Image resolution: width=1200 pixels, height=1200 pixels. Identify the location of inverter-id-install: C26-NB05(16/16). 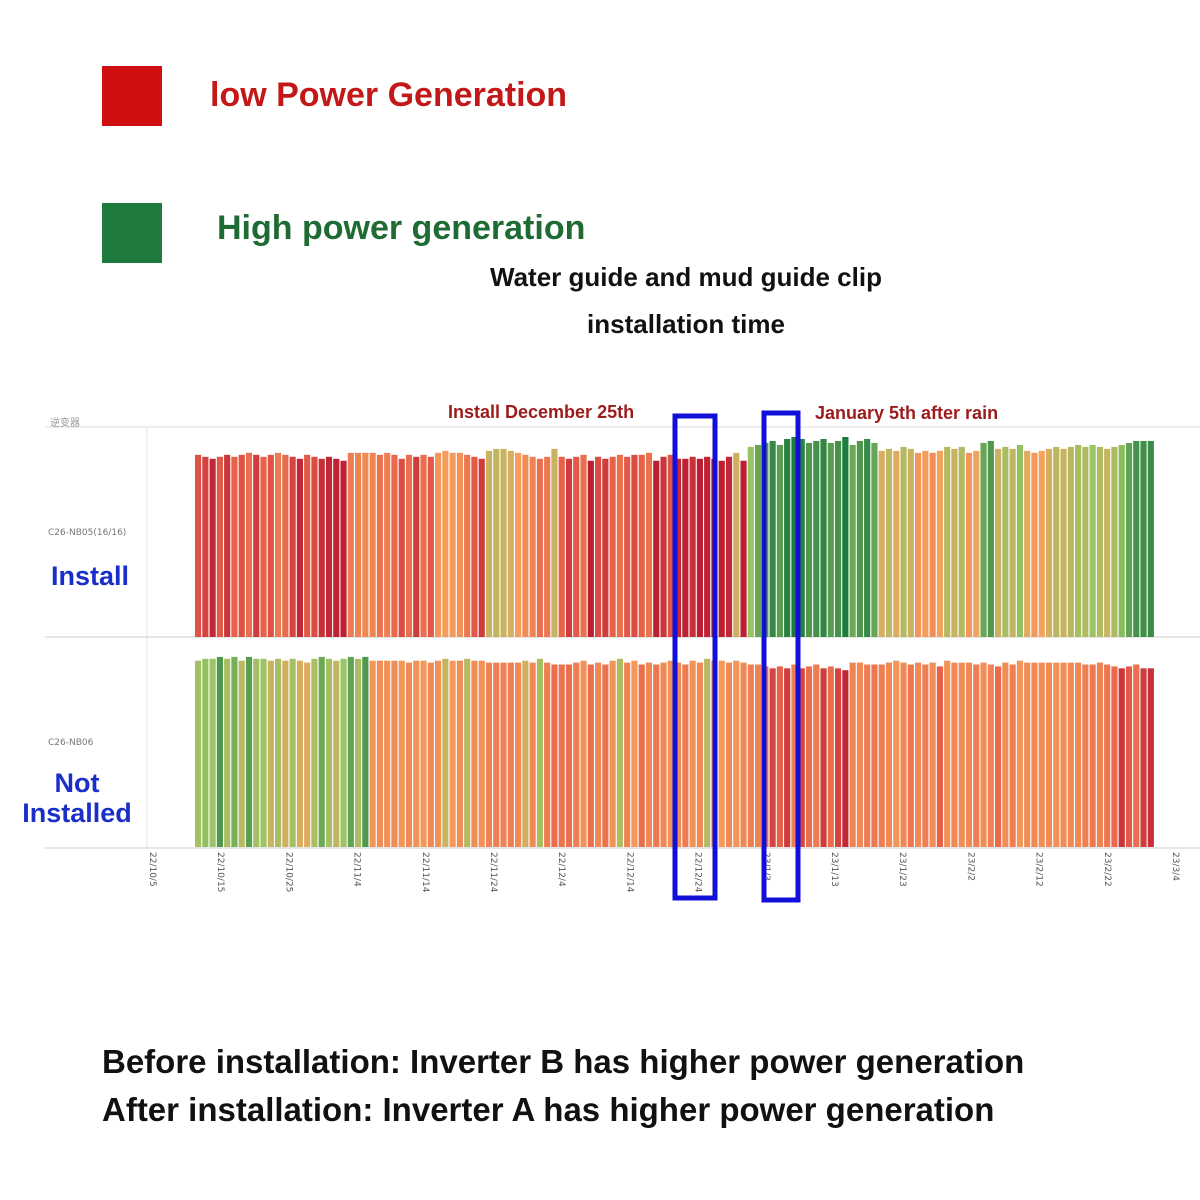
(87, 533).